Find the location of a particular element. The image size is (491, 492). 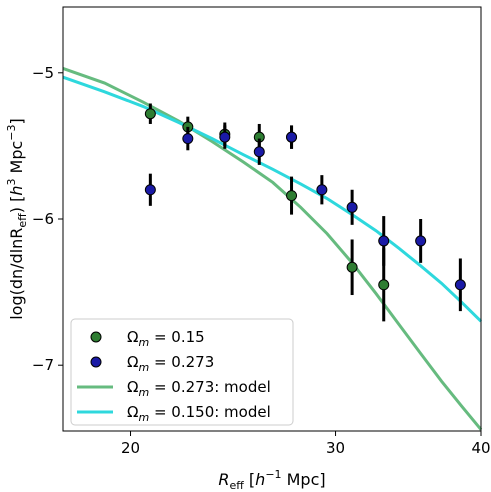

y-axis-label-unit: Mpc is located at coordinates (16, 160).